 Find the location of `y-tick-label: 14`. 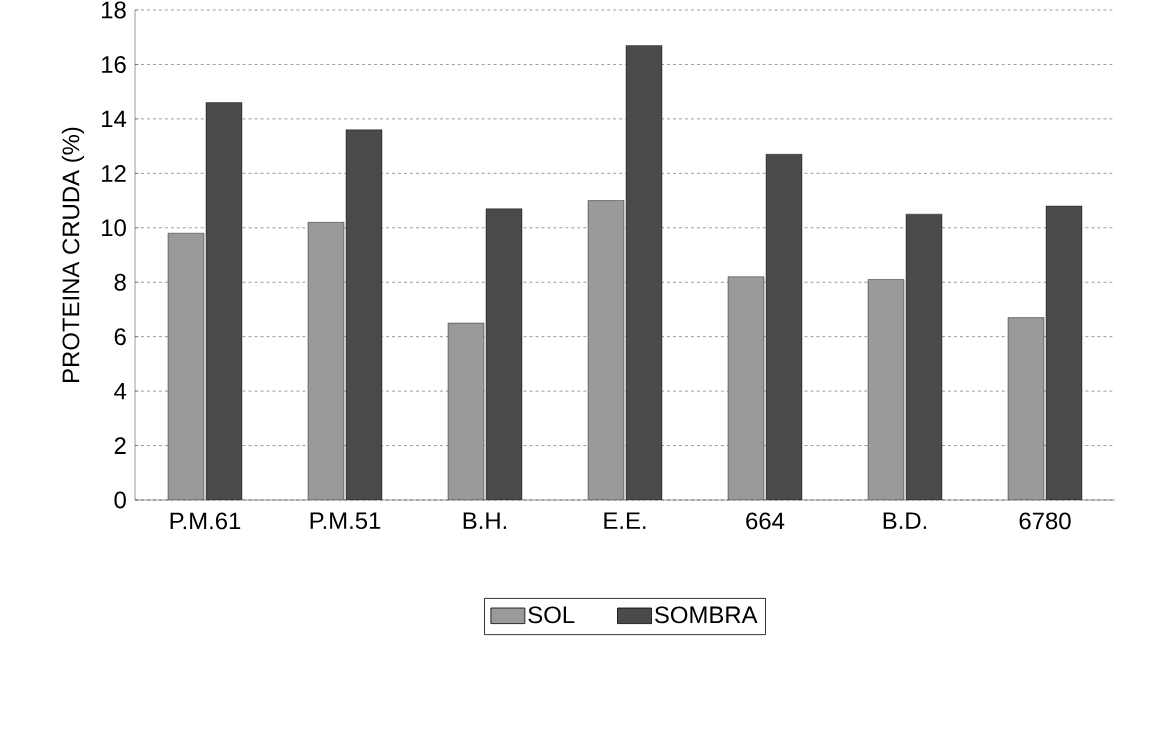

y-tick-label: 14 is located at coordinates (114, 119).